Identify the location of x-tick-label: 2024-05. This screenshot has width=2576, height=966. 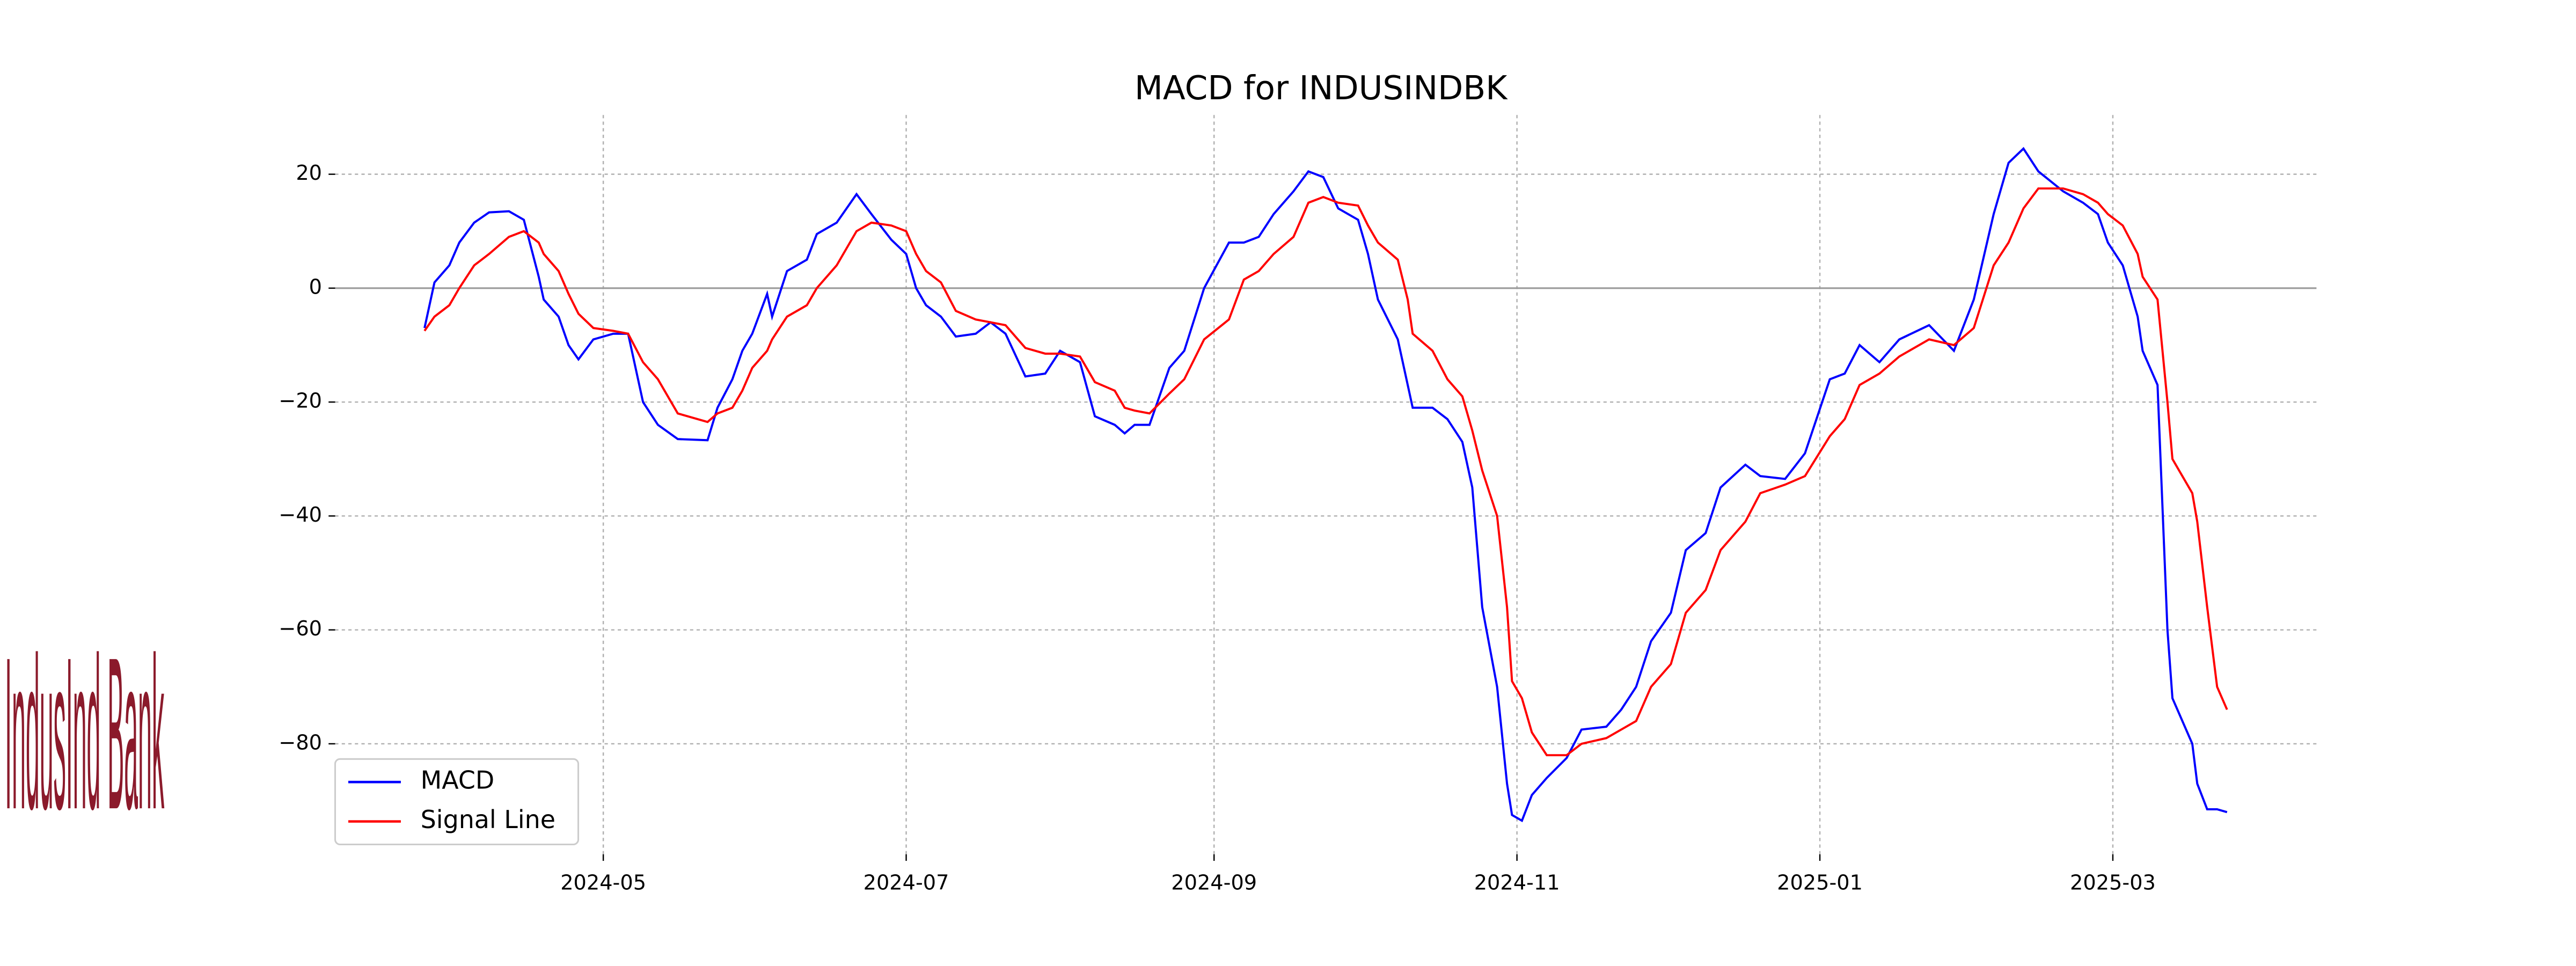
(603, 882).